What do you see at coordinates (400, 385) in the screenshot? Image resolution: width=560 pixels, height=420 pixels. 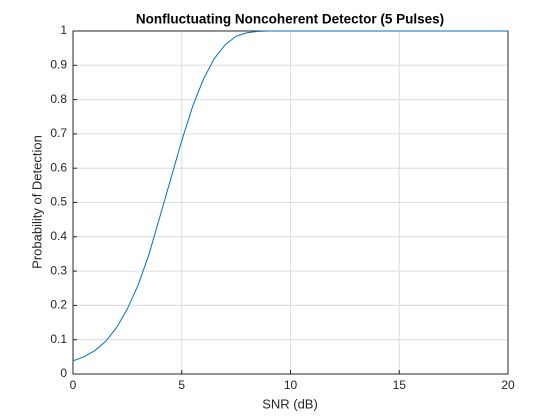 I see `x-tick-label: 15` at bounding box center [400, 385].